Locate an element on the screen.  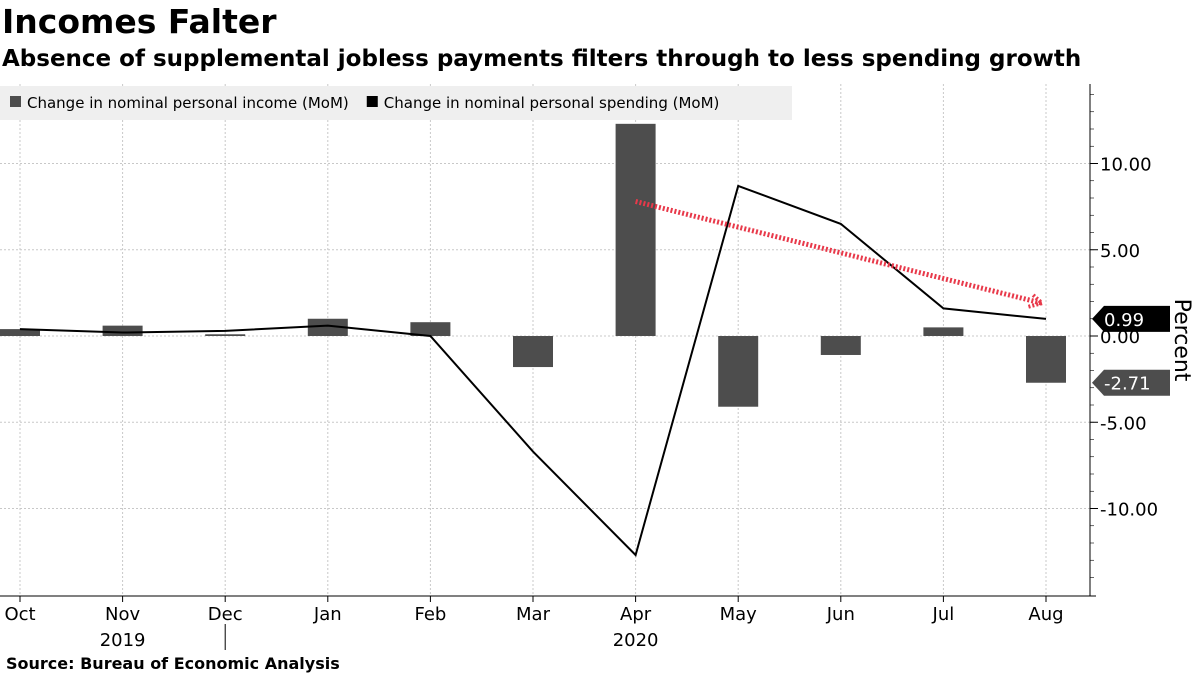
x-year-label-2020: 2020 is located at coordinates (636, 640).